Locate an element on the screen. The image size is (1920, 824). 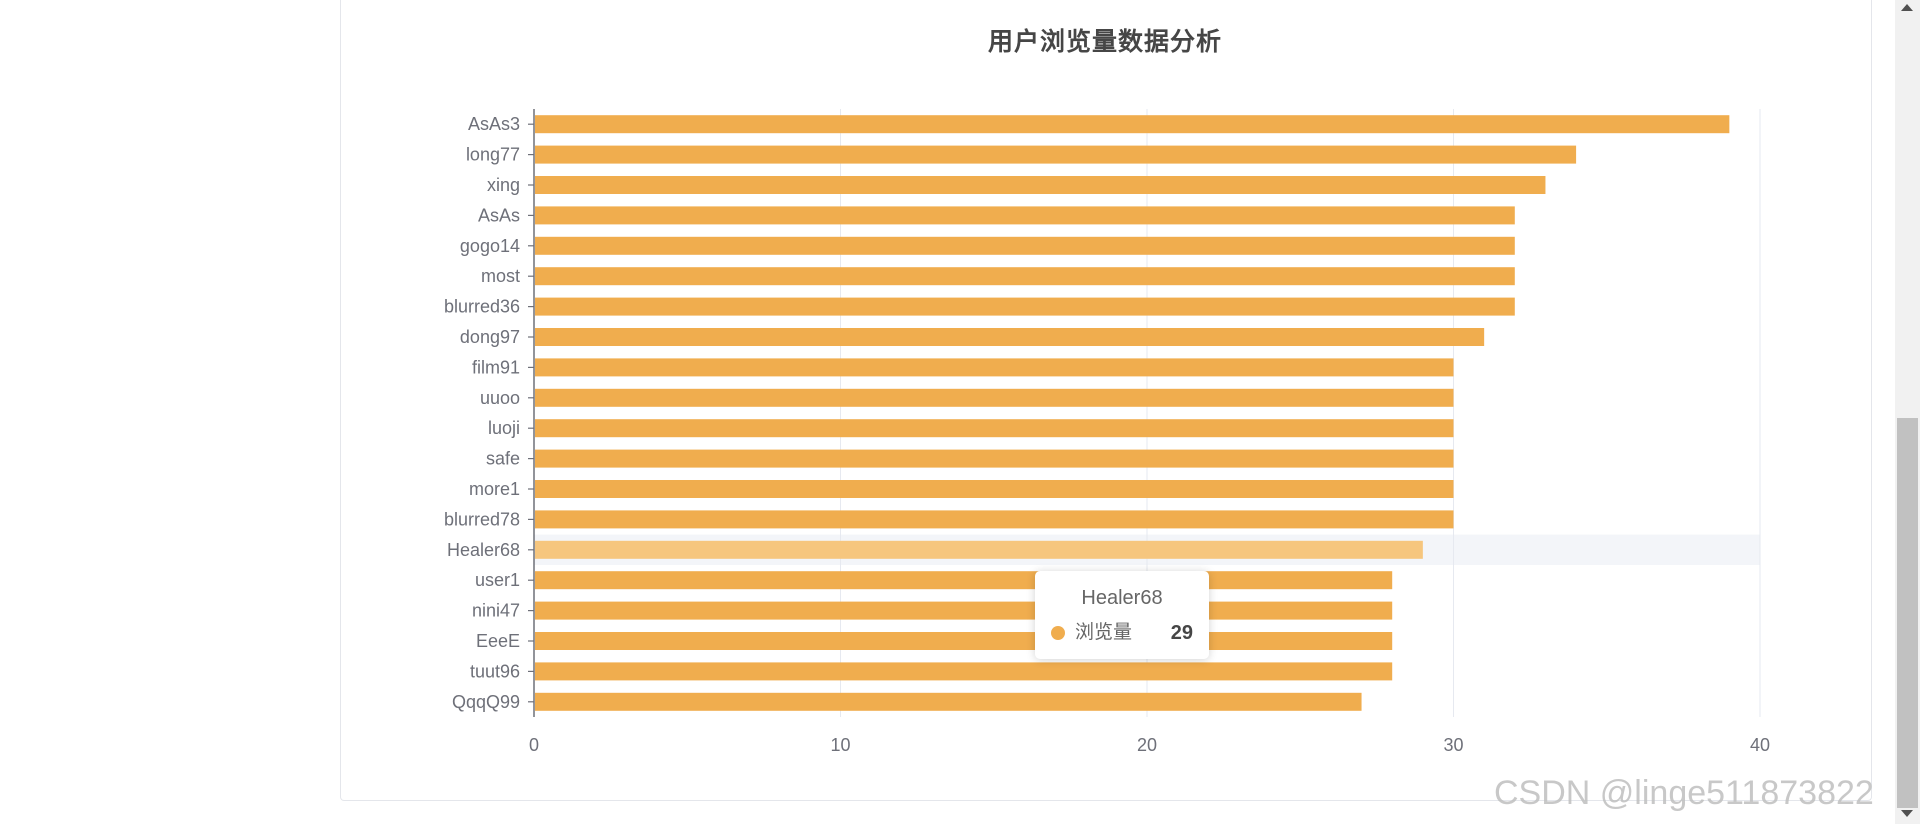
chart-tooltip: Healer68 浏览量 29 is located at coordinates (1122, 615).